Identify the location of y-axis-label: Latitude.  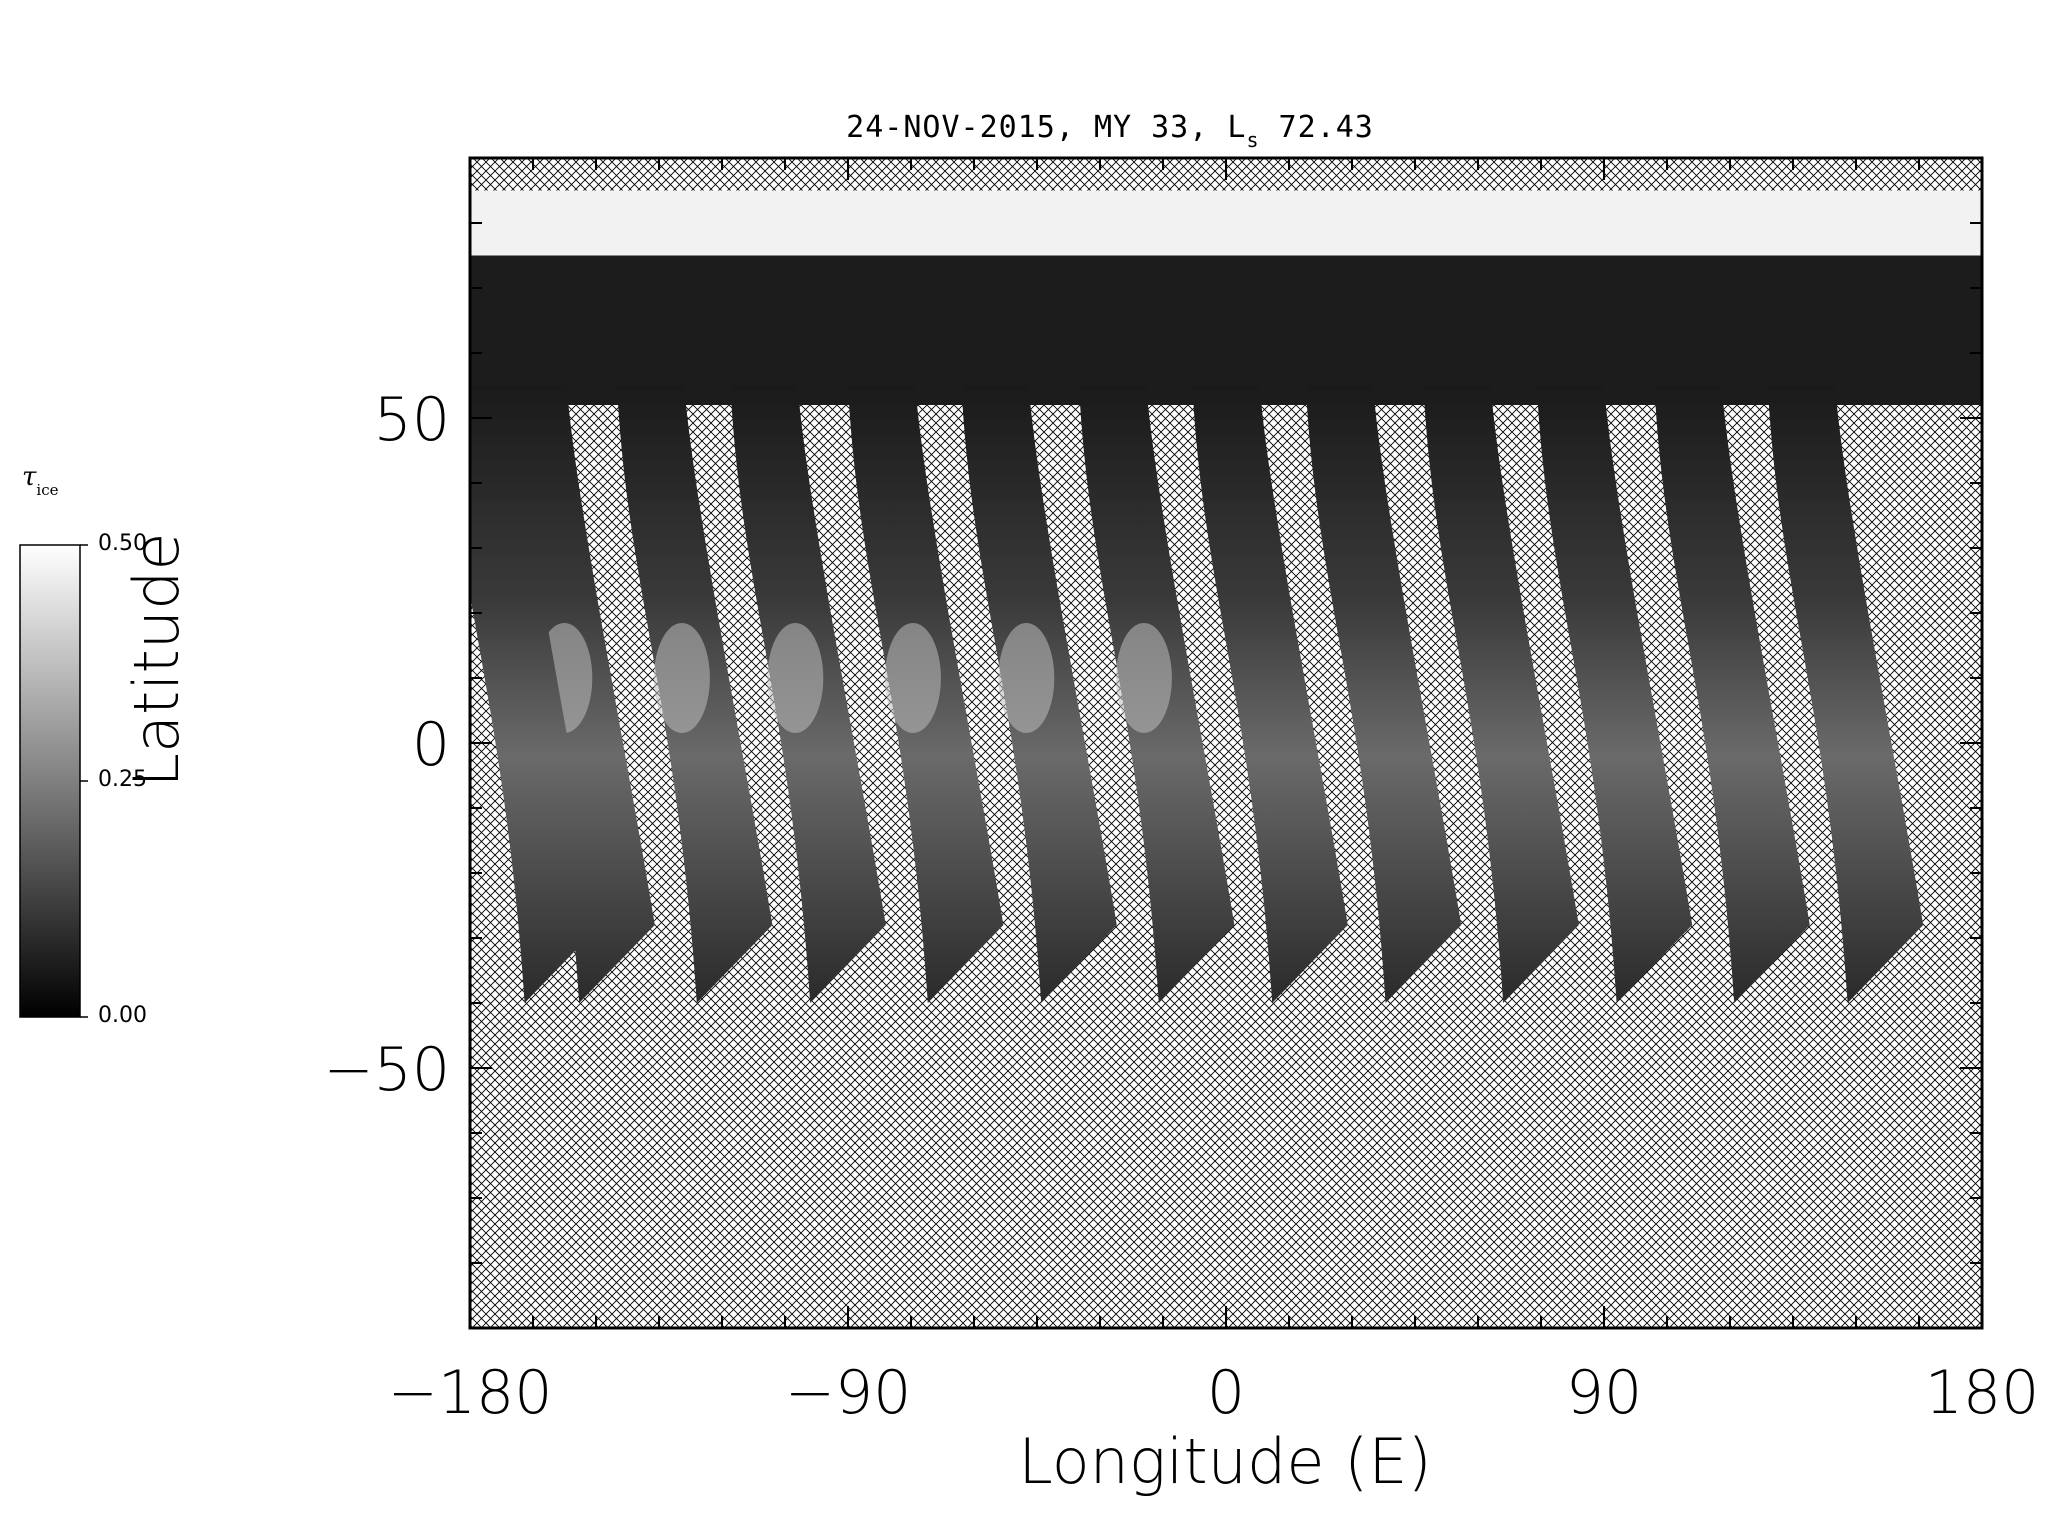
(156, 660).